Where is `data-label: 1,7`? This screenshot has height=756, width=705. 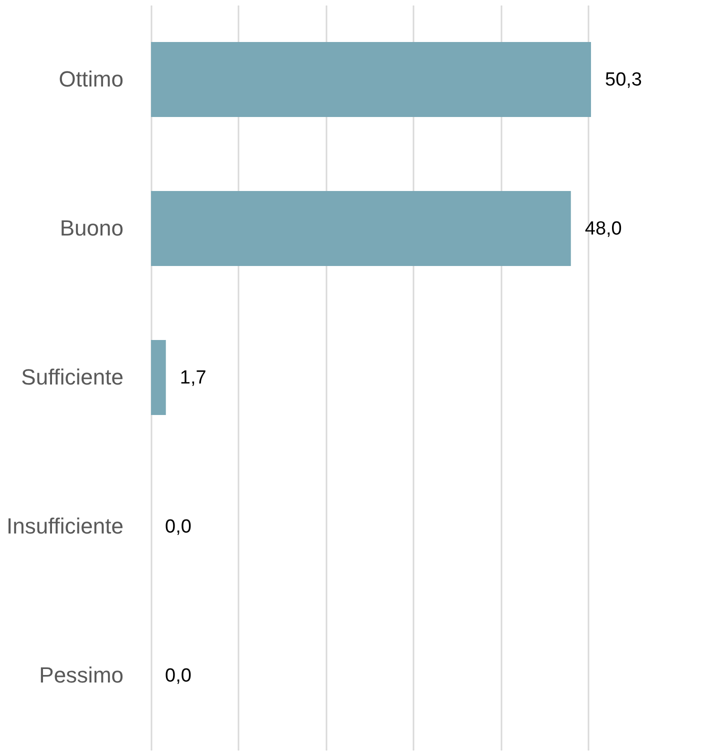 data-label: 1,7 is located at coordinates (193, 378).